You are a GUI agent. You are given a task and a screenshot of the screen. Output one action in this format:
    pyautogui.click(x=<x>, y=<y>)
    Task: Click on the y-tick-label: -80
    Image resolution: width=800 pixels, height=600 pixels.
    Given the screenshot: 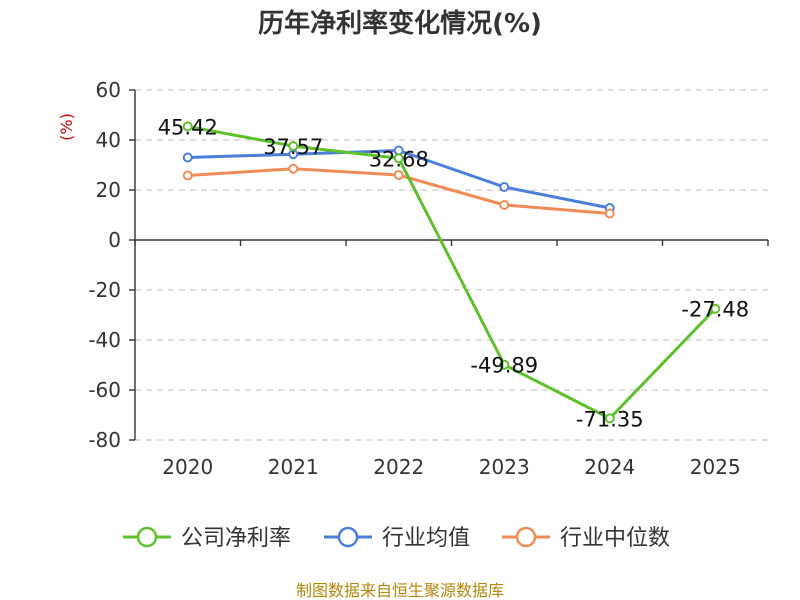 What is the action you would take?
    pyautogui.click(x=104, y=440)
    